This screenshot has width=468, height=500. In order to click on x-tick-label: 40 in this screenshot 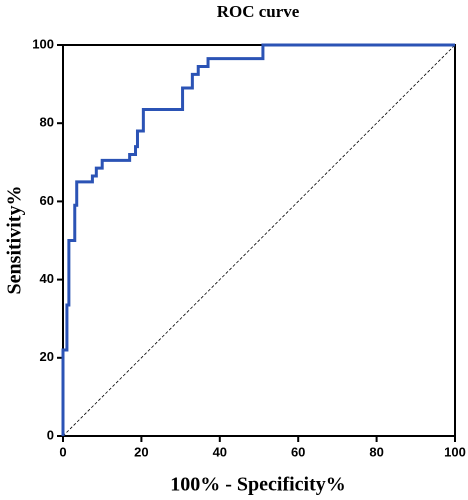, I will do `click(220, 451)`.